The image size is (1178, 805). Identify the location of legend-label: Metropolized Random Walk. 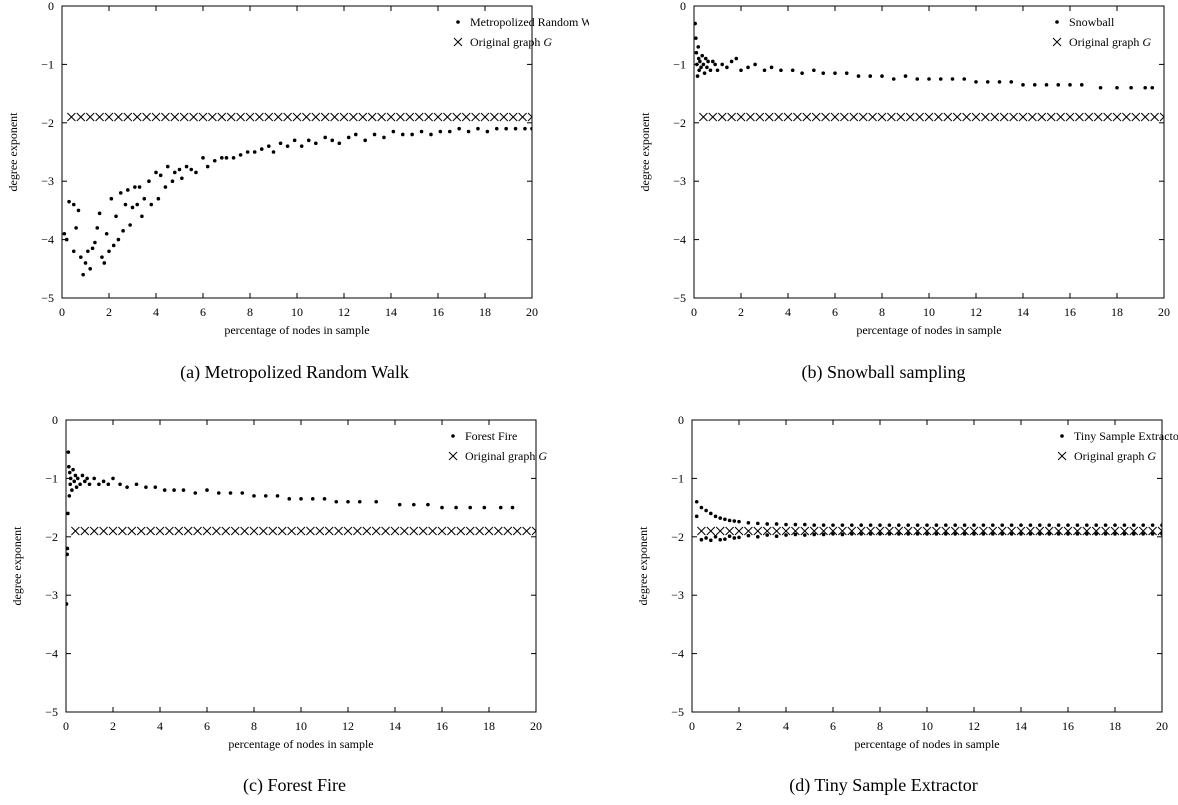
(529, 22).